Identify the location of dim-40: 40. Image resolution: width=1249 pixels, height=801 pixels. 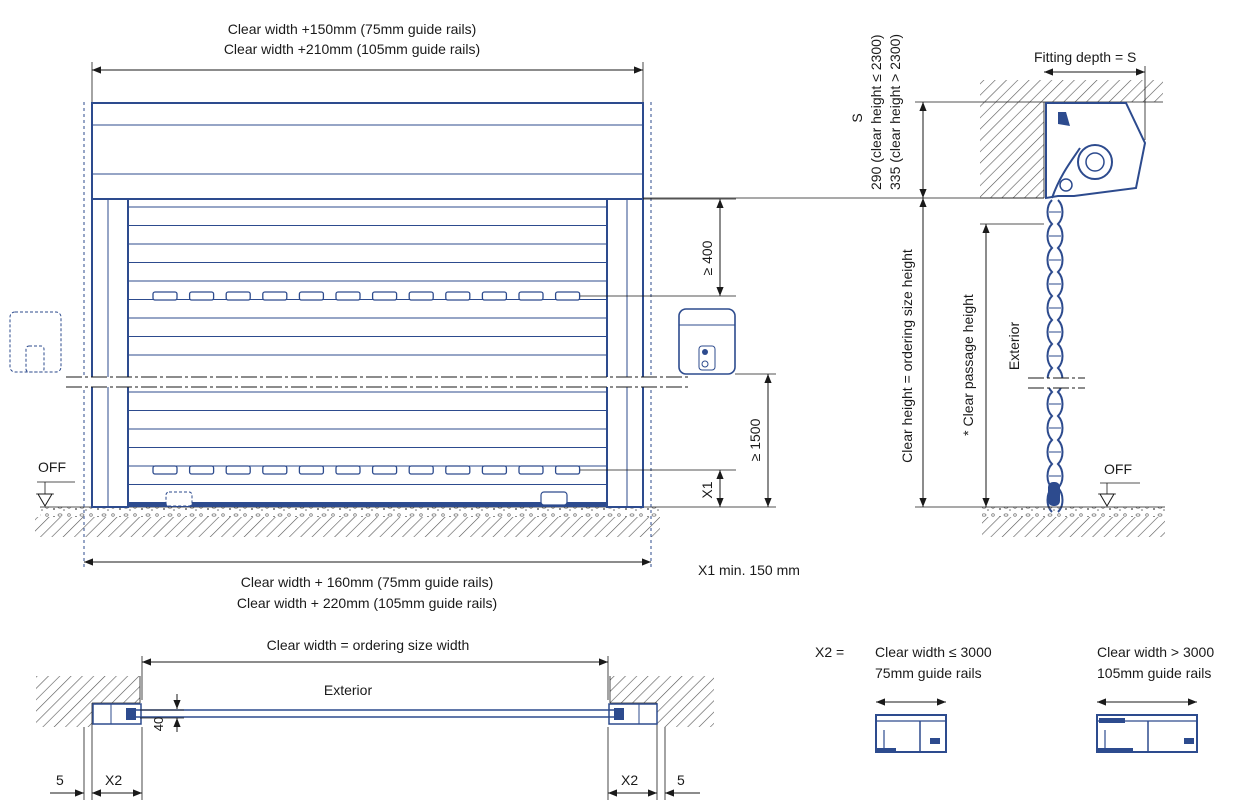
(158, 724).